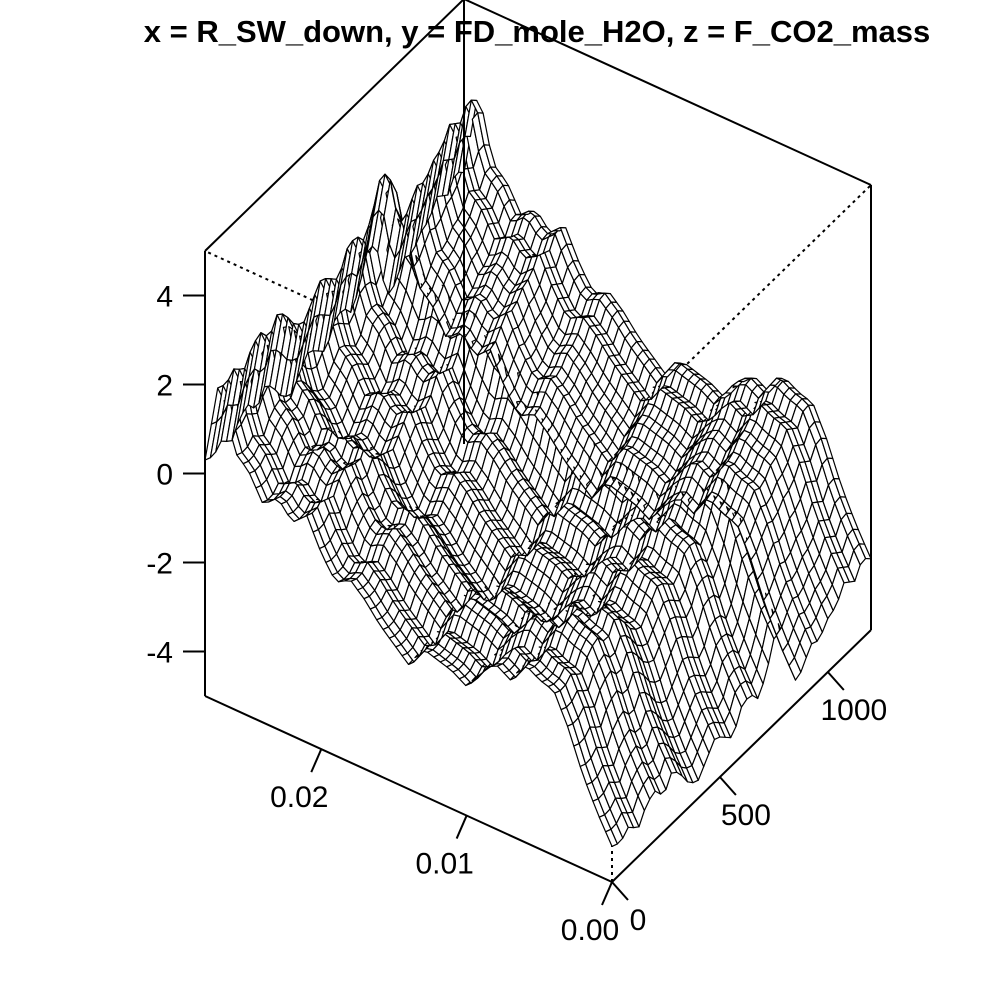 The height and width of the screenshot is (1000, 1000). What do you see at coordinates (865, 551) in the screenshot?
I see `surface-facet` at bounding box center [865, 551].